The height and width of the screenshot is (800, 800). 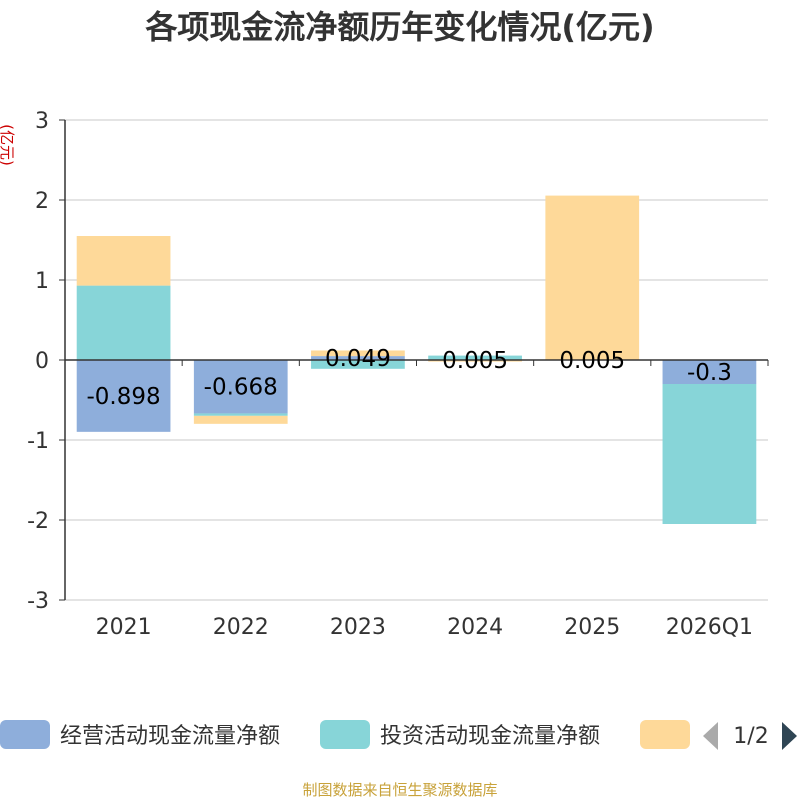 What do you see at coordinates (592, 627) in the screenshot?
I see `x-tick-label: 2025` at bounding box center [592, 627].